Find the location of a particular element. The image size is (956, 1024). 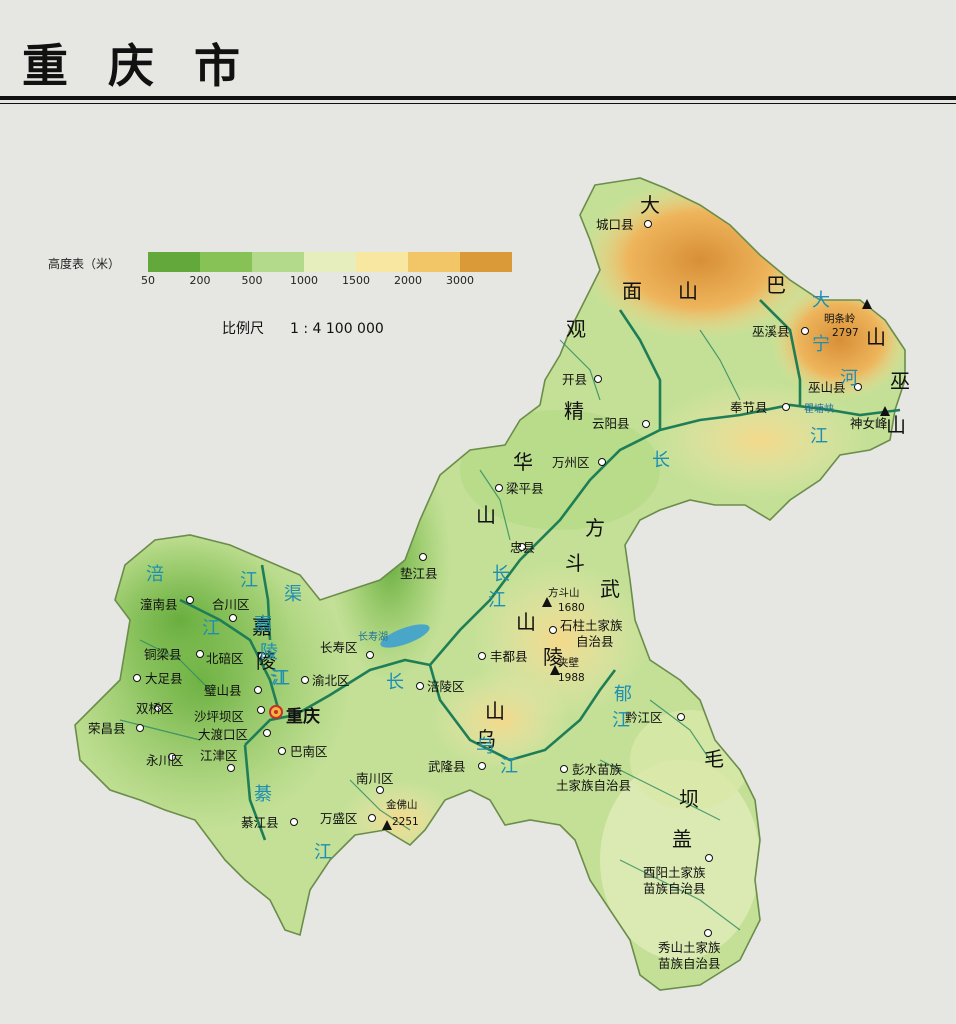

place-xiushan-2: 苗族自治县 is located at coordinates (689, 963).